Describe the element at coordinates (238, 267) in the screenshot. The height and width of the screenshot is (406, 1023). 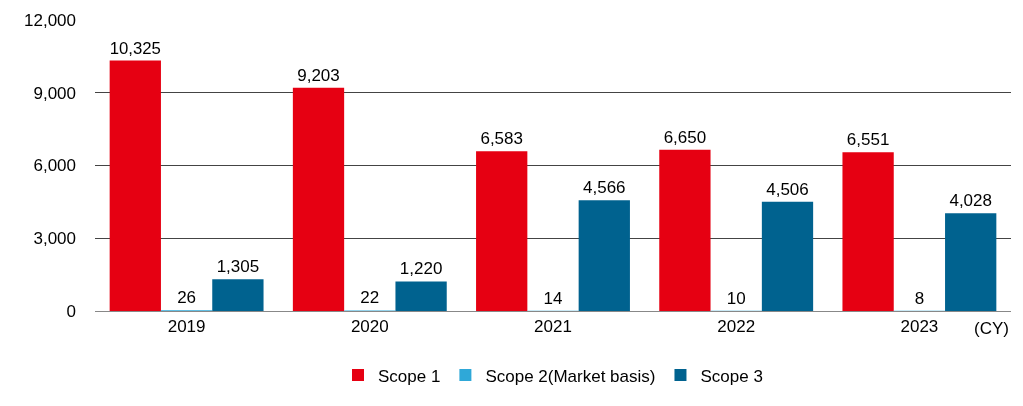
I see `data-label: 1,305` at that location.